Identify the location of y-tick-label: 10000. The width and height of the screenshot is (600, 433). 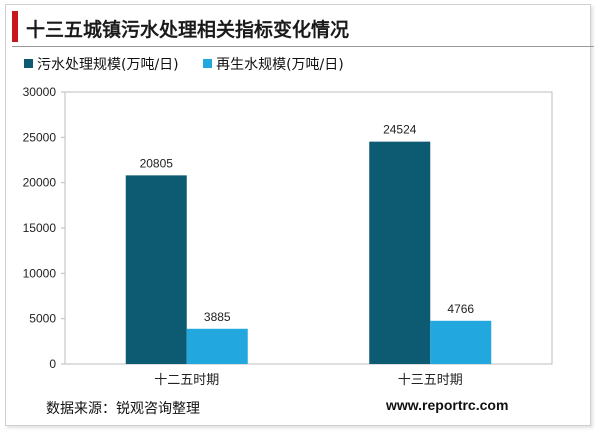
(40, 273).